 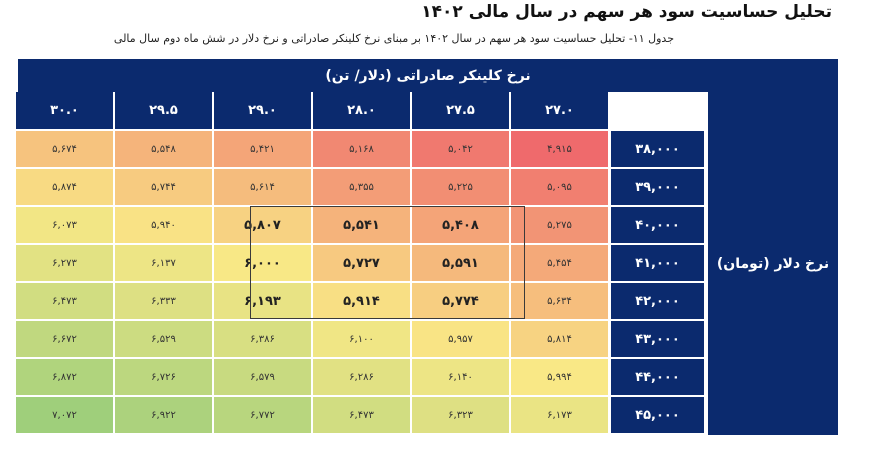 I want to click on row-header: ۴۰,۰۰۰, so click(x=657, y=225).